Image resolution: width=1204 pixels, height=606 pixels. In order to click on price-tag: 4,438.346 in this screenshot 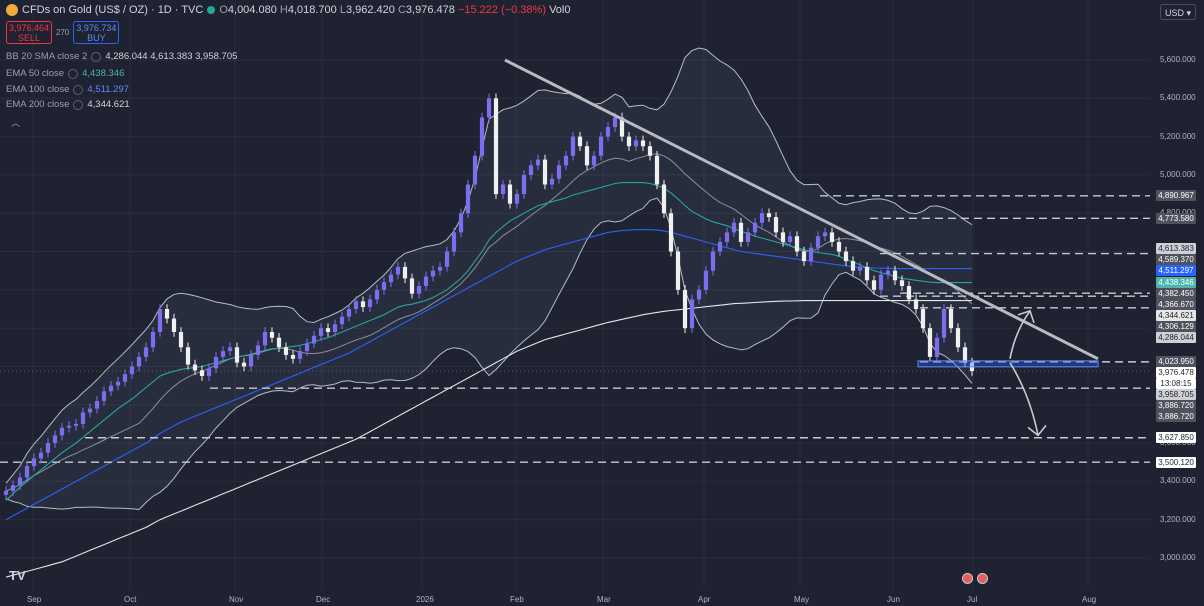, I will do `click(1176, 282)`.